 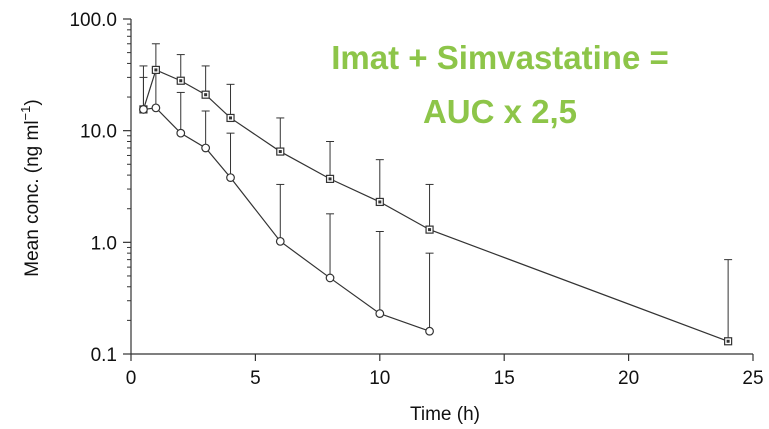 I want to click on x-tick-label: 20, so click(x=628, y=378).